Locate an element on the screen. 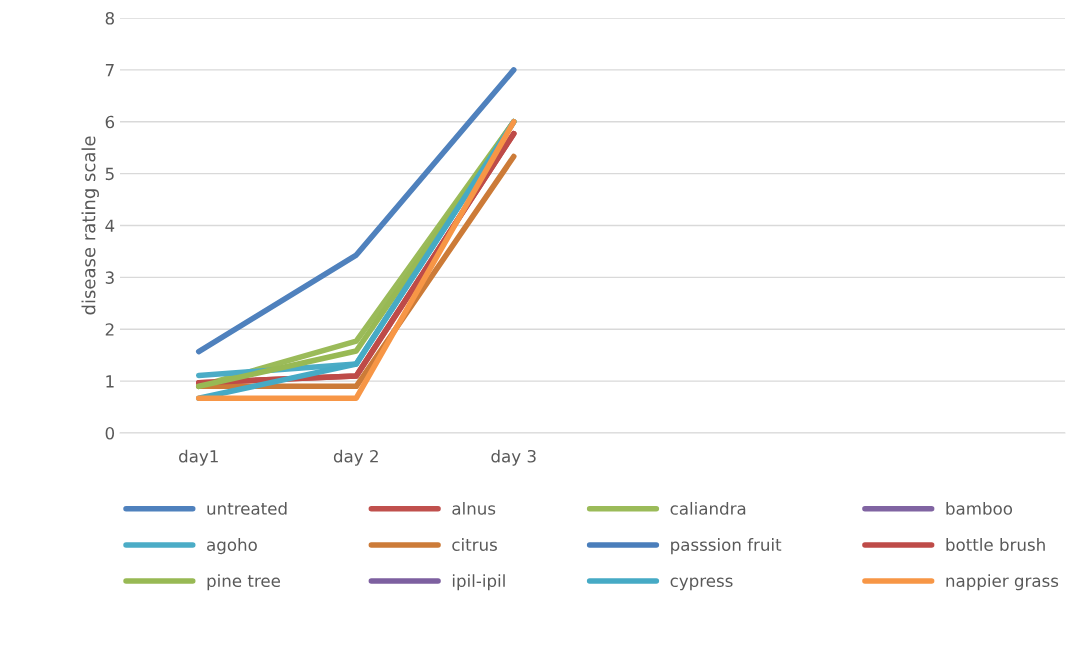  y-tick-label: 2 is located at coordinates (109, 329).